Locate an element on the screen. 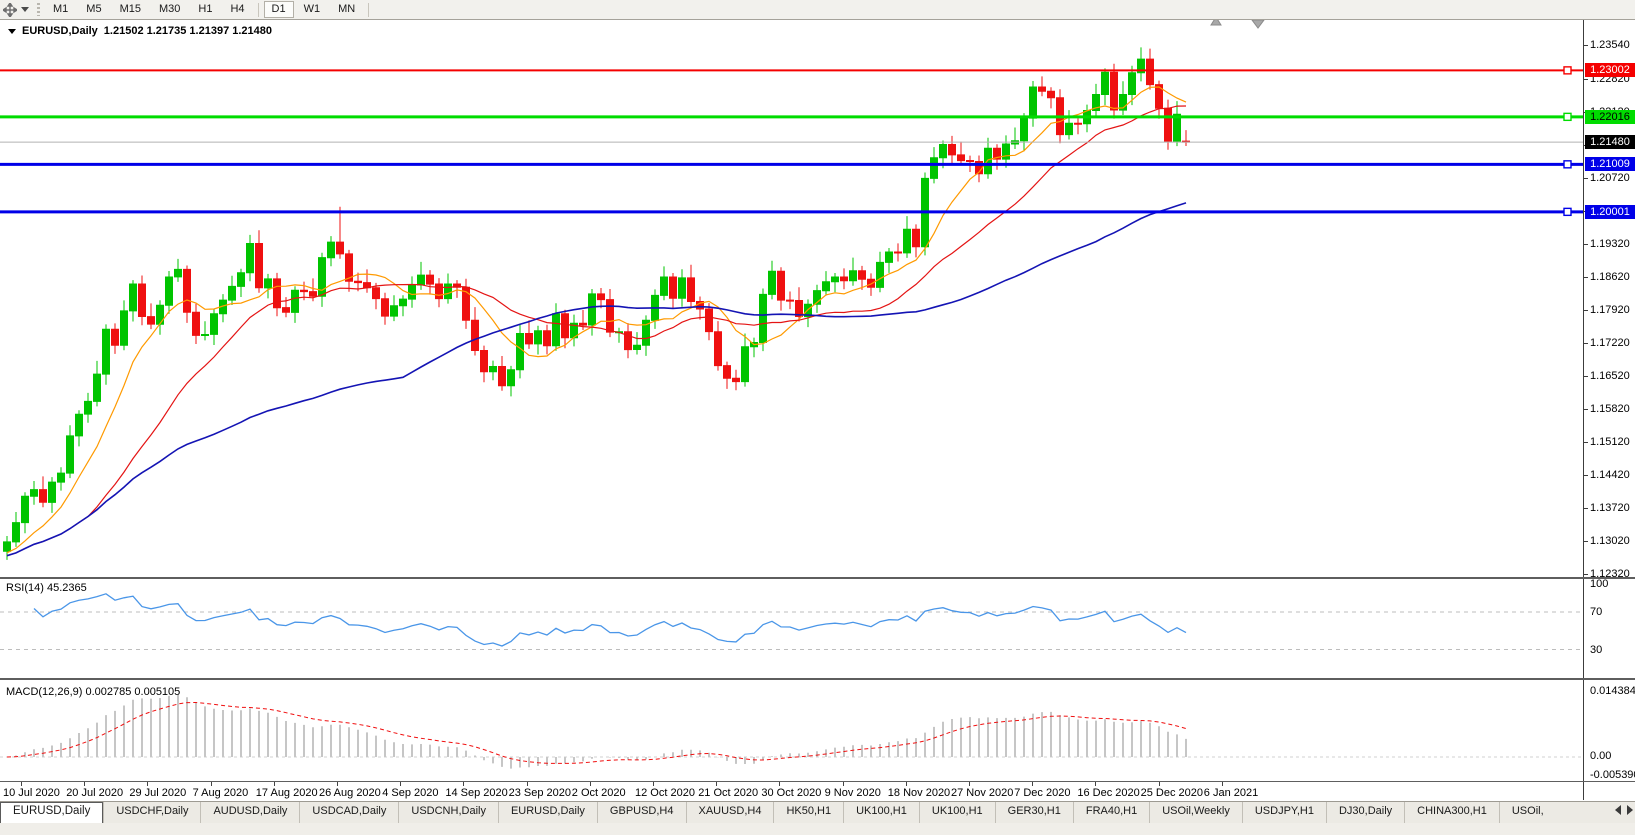 The height and width of the screenshot is (835, 1635). one-click-caret-icon is located at coordinates (12, 31).